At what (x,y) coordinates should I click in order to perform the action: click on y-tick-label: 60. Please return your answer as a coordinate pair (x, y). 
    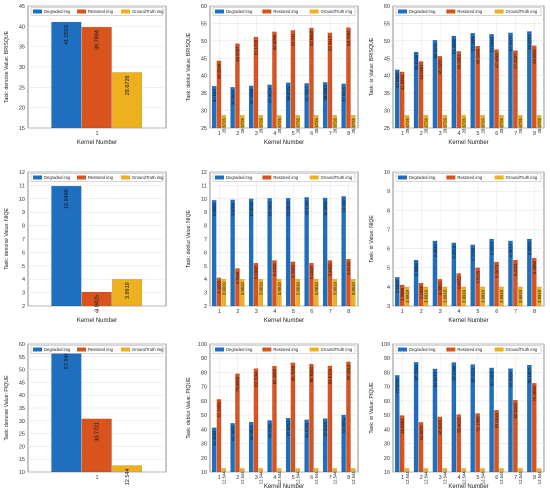
    Looking at the image, I should click on (204, 7).